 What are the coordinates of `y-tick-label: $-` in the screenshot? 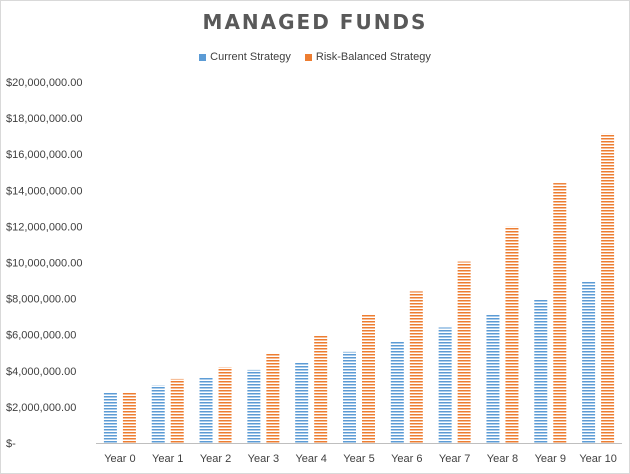 It's located at (11, 444).